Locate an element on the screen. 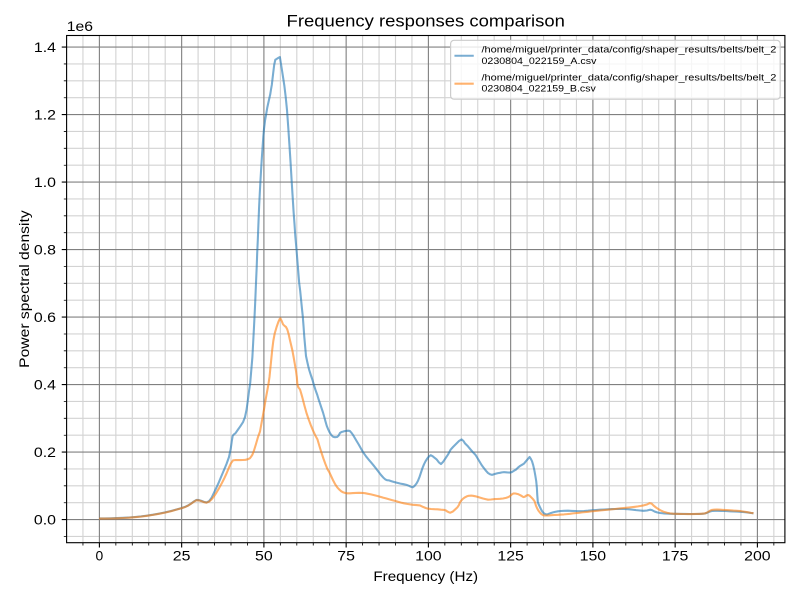 The width and height of the screenshot is (800, 600). svg-text: 0.0 is located at coordinates (45, 520).